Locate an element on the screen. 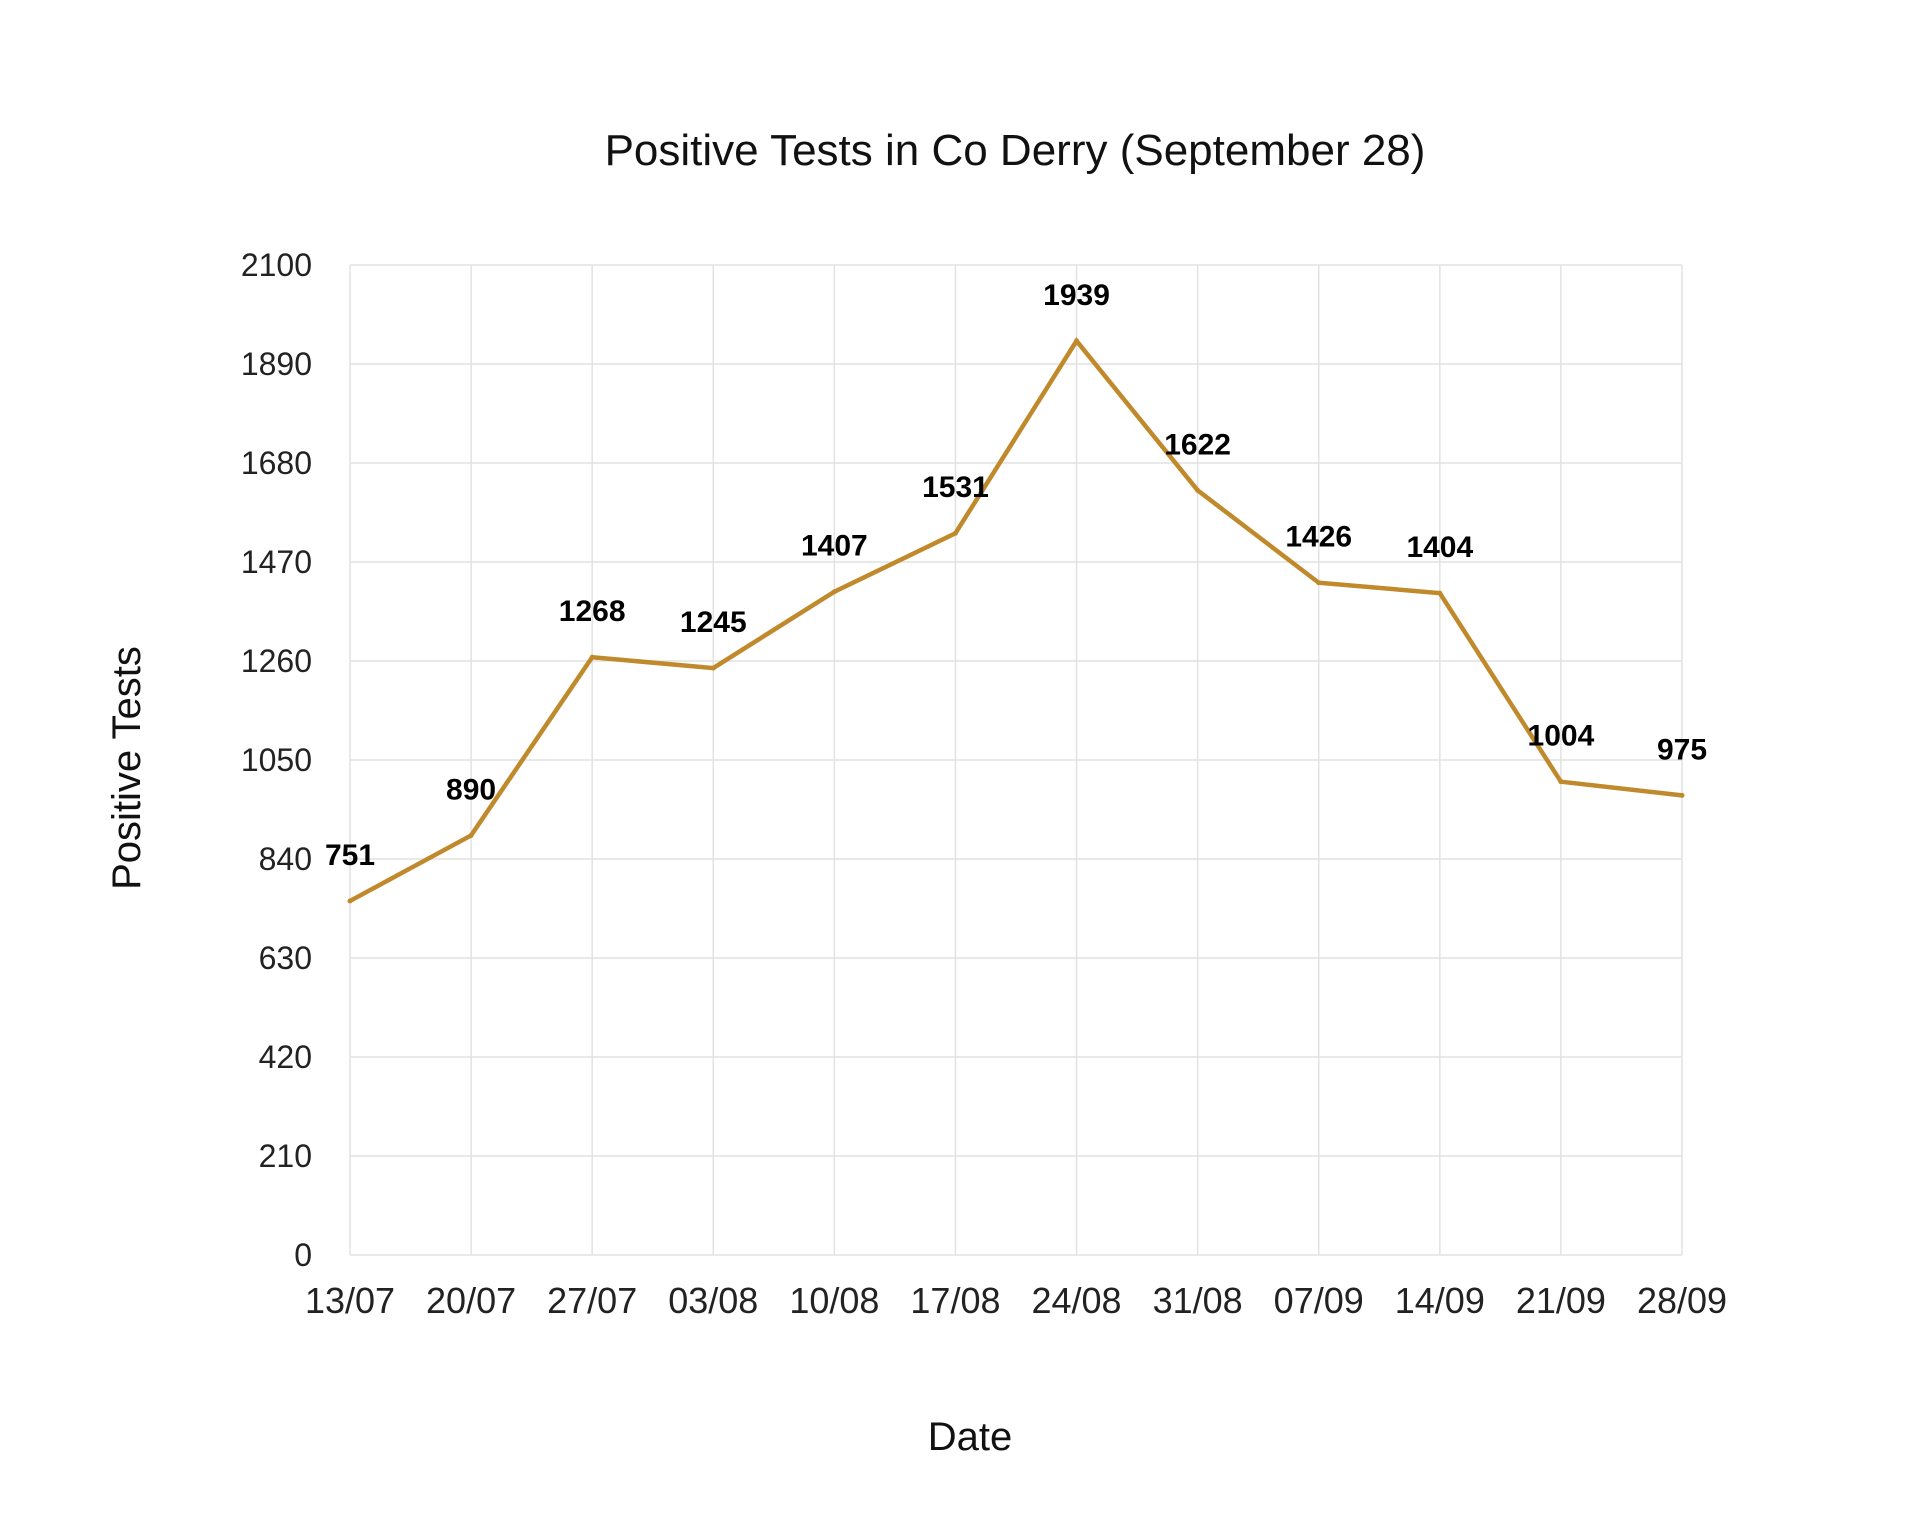  data-label: 1622 is located at coordinates (1197, 444).